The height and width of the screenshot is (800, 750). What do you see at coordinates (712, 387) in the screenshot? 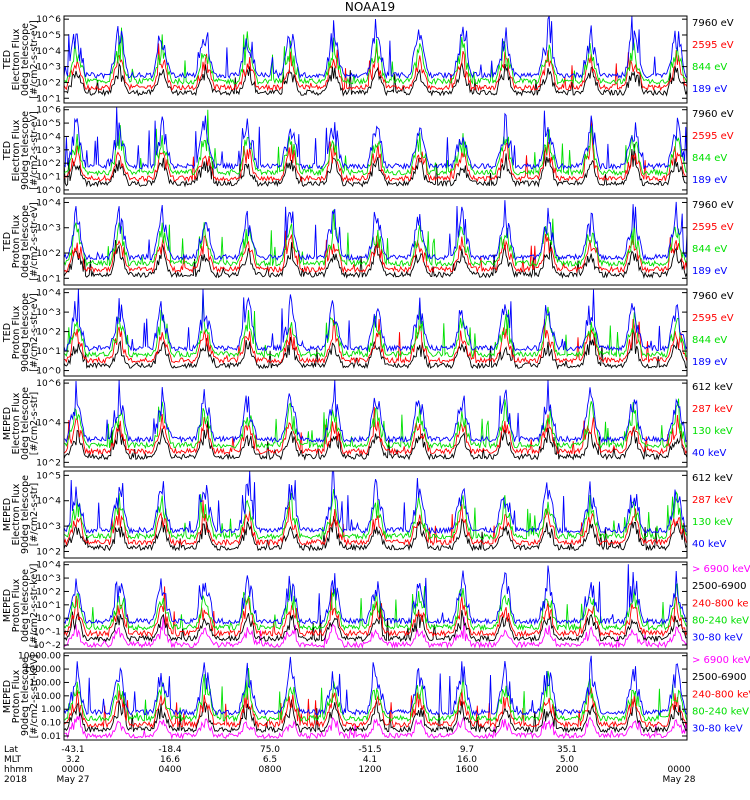
I see `legend-entry: 612 keV` at bounding box center [712, 387].